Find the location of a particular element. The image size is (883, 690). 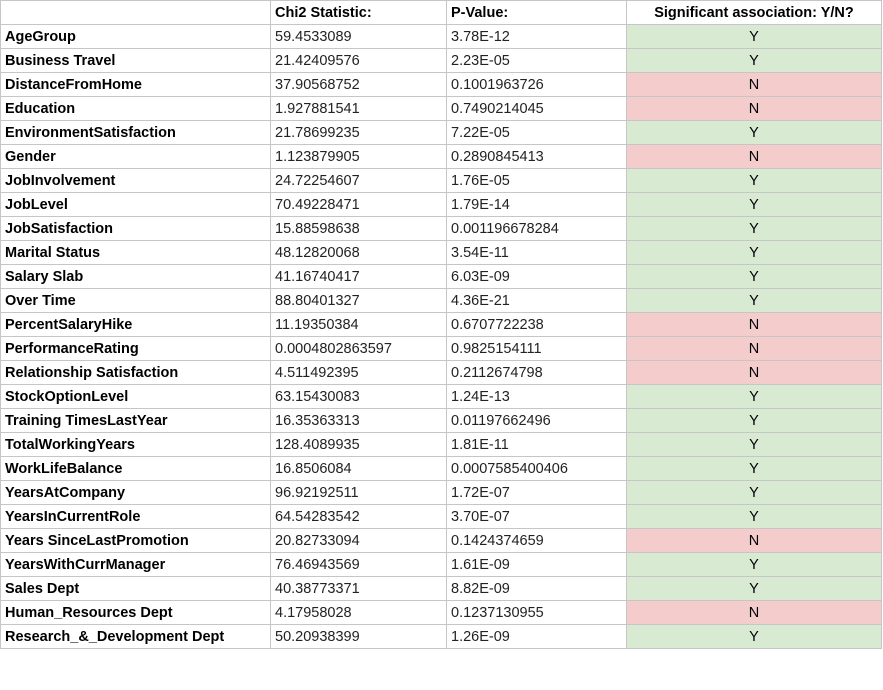

chi2-cell: 64.54283542 is located at coordinates (358, 516).